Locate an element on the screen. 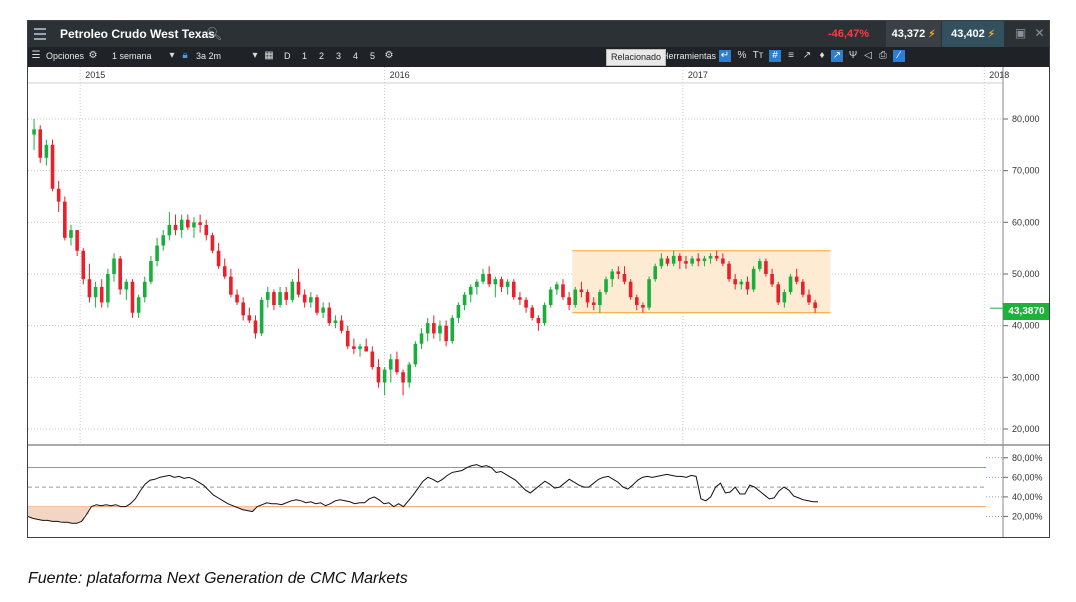  print-icon: ⎙ is located at coordinates (883, 55).